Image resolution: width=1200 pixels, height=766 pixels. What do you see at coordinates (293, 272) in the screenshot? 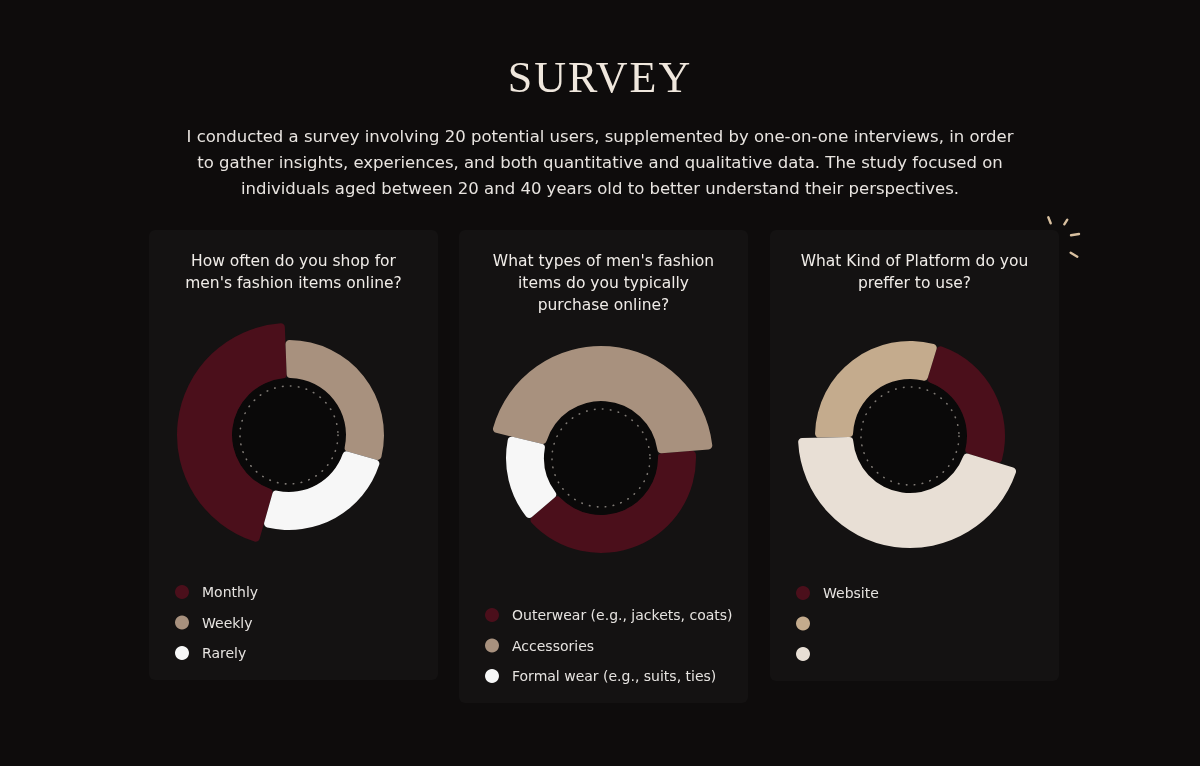
I see `chart-title: How often do you shop for men's fashion items online?` at bounding box center [293, 272].